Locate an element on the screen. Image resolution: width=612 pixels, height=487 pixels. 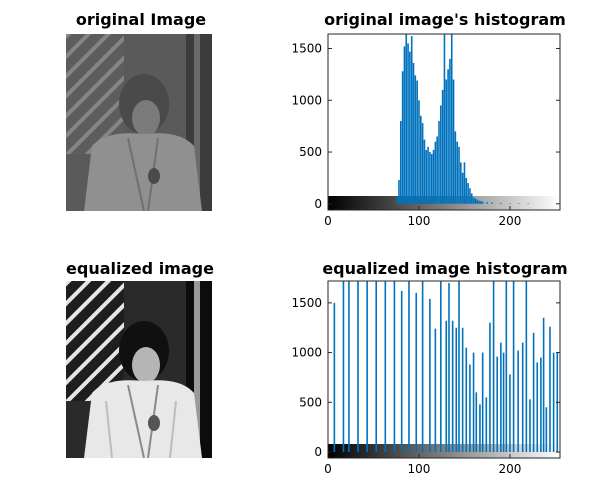
eq-ytick-label: 0 is located at coordinates (318, 452).